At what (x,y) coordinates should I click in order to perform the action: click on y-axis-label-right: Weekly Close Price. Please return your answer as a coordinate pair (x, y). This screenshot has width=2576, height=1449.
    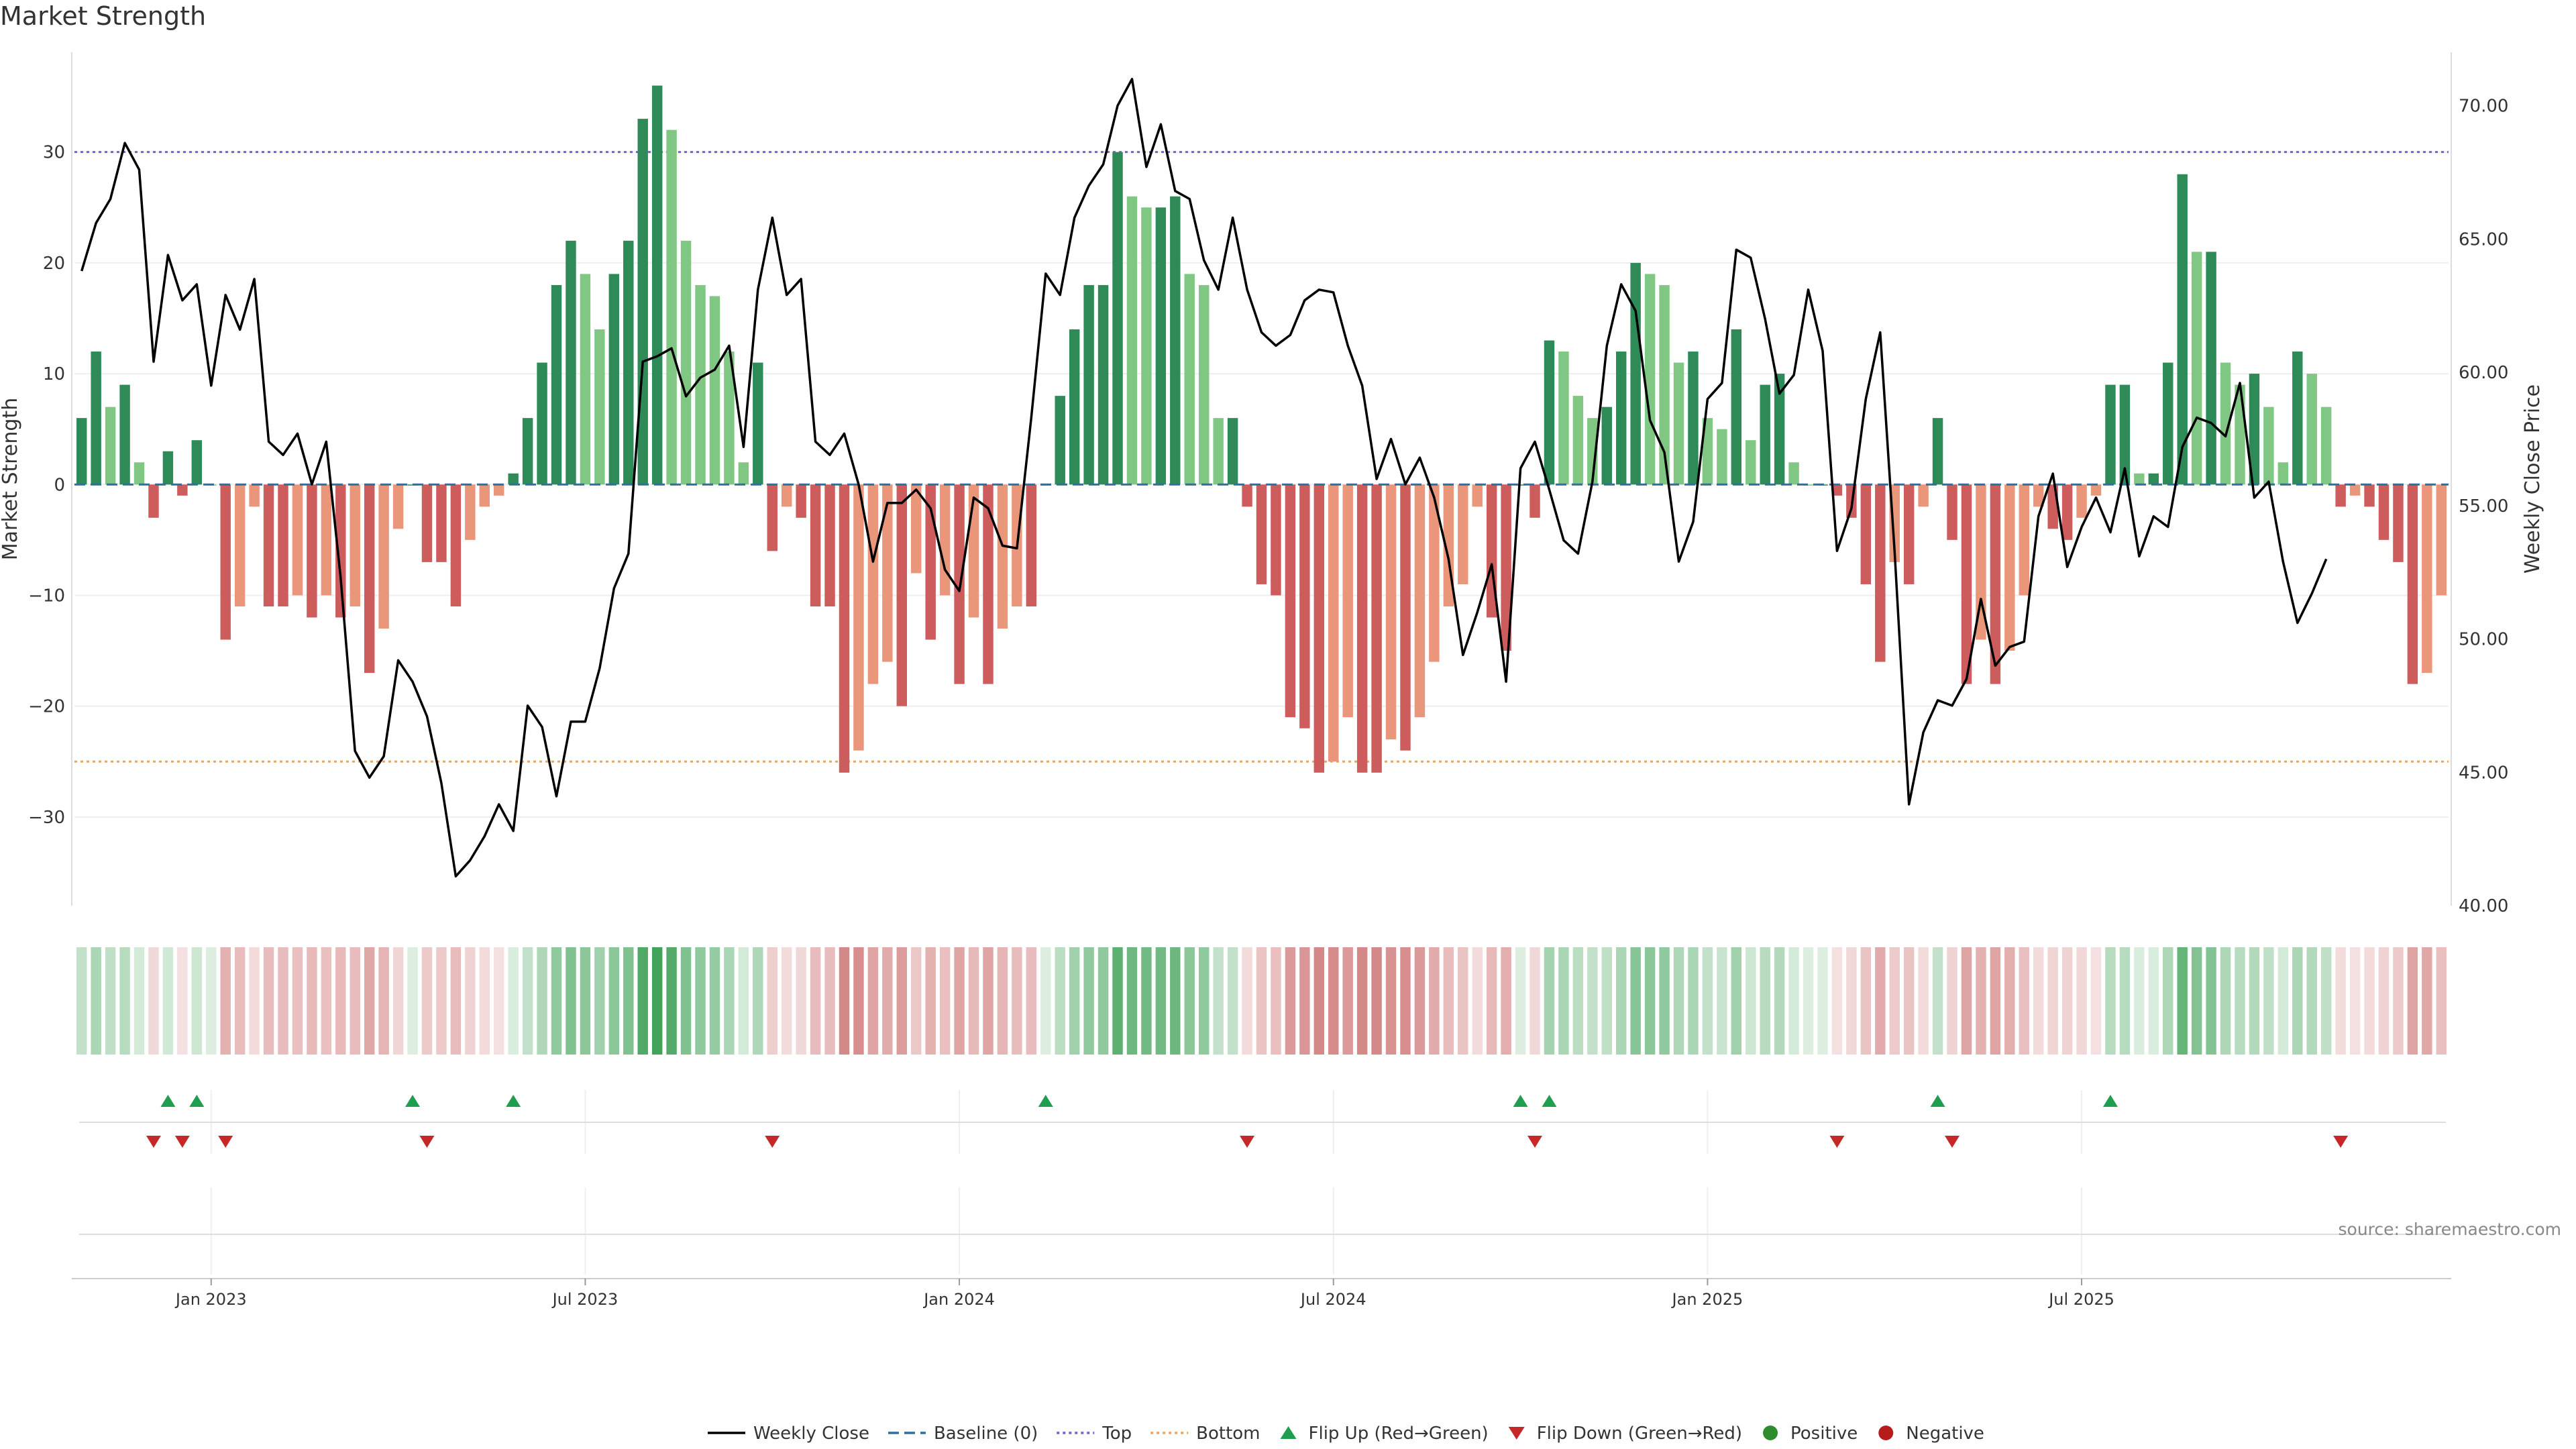
    Looking at the image, I should click on (2532, 479).